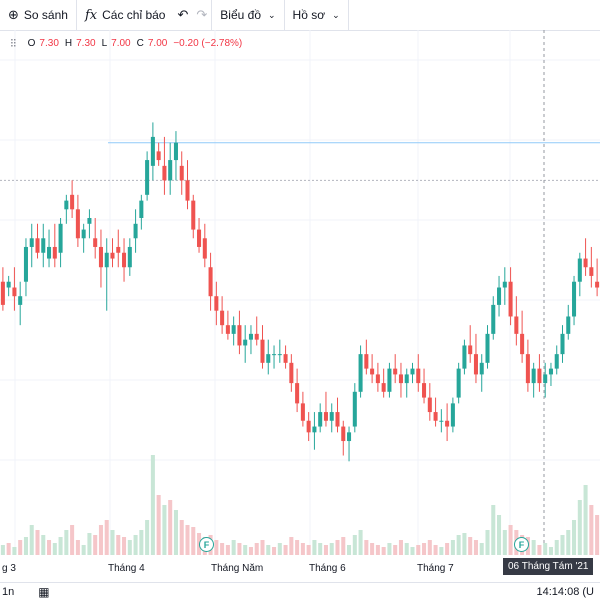  What do you see at coordinates (9, 568) in the screenshot?
I see `x-axis-label: g 3` at bounding box center [9, 568].